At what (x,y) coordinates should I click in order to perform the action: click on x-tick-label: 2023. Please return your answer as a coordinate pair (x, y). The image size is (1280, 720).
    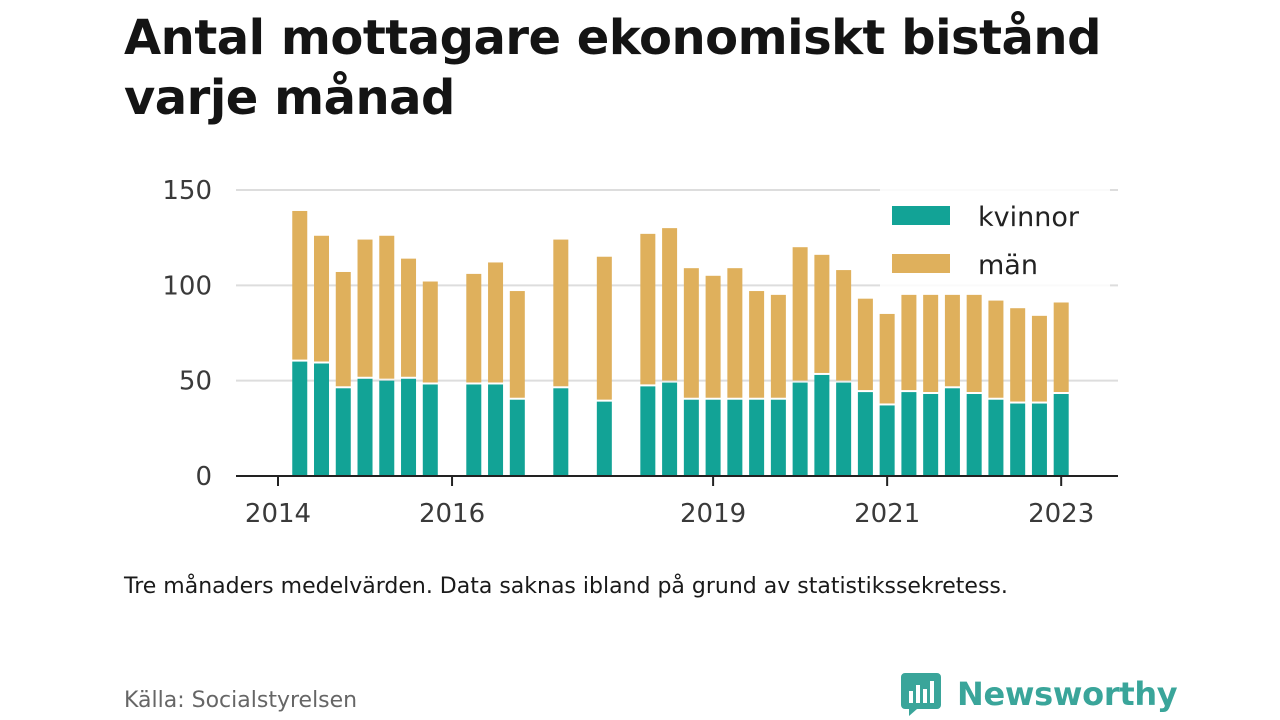
    Looking at the image, I should click on (1061, 514).